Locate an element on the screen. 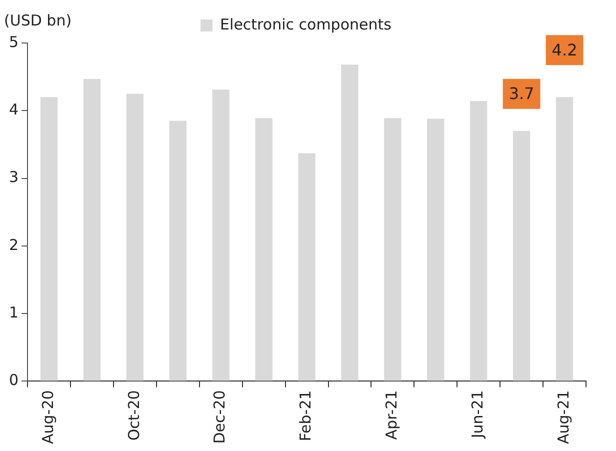 The width and height of the screenshot is (616, 451). x-tick-label: Aug-20 is located at coordinates (47, 417).